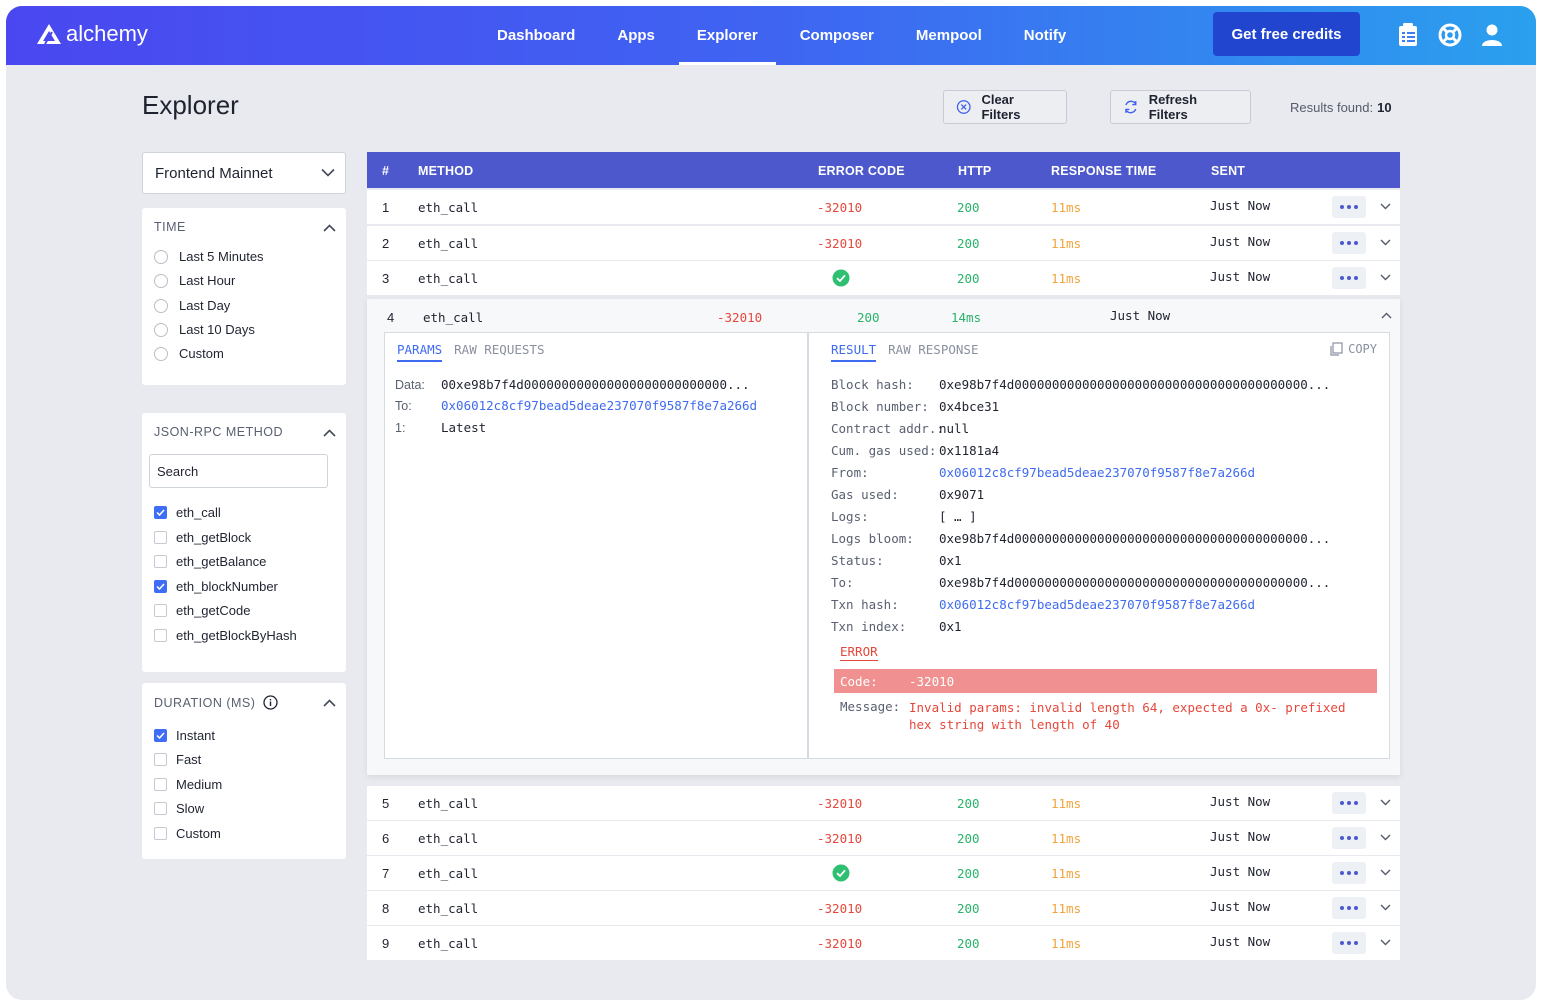 The width and height of the screenshot is (1542, 1006). Describe the element at coordinates (202, 537) in the screenshot. I see `method-option-eth-getblock: eth_getBlock` at that location.